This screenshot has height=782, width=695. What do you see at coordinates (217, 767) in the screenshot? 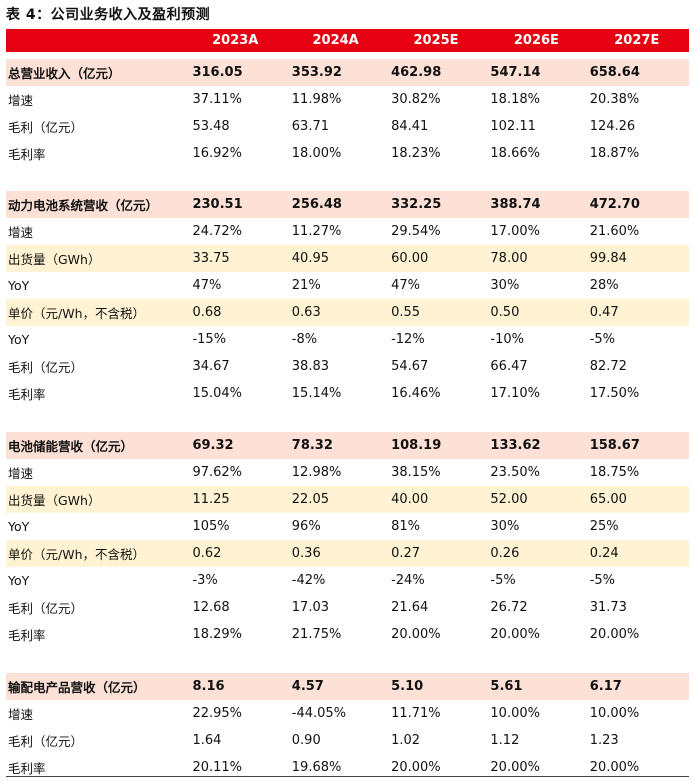
I see `table-cell: 20.11%` at bounding box center [217, 767].